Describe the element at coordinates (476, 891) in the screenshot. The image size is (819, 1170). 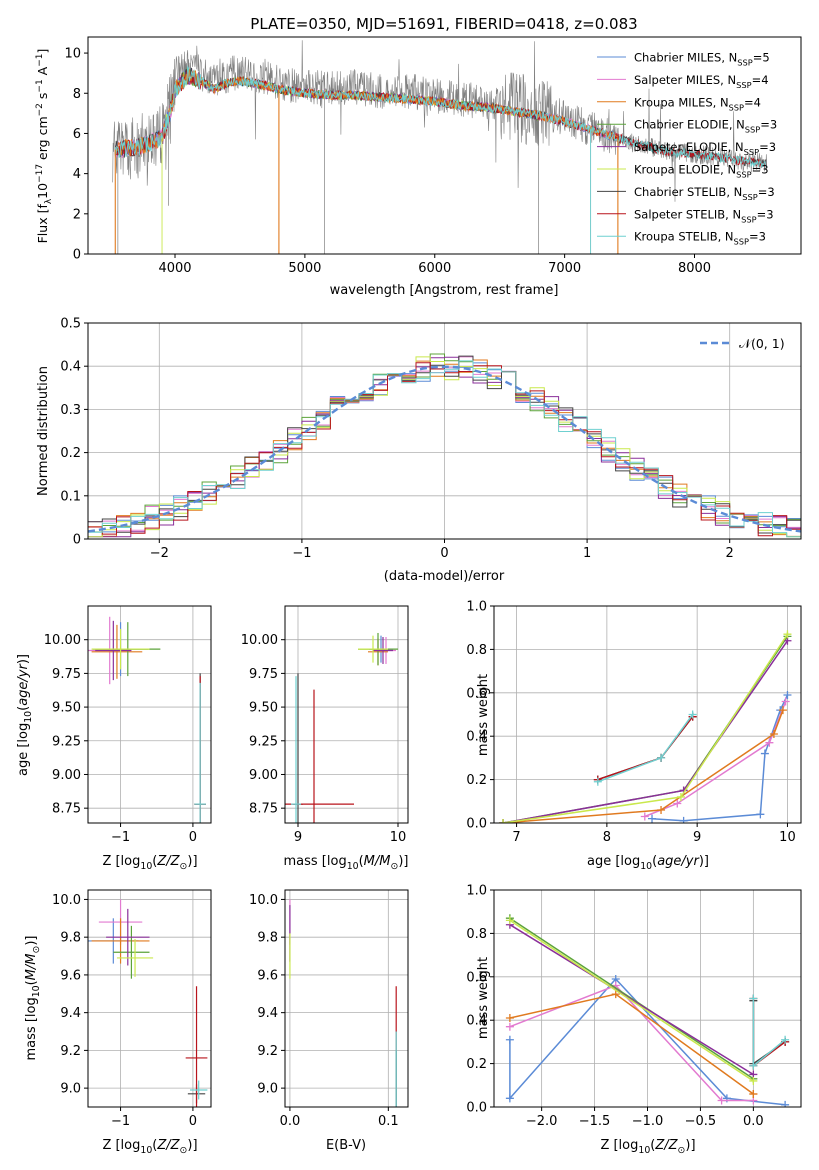
I see `y-tick-label: 1.0` at that location.